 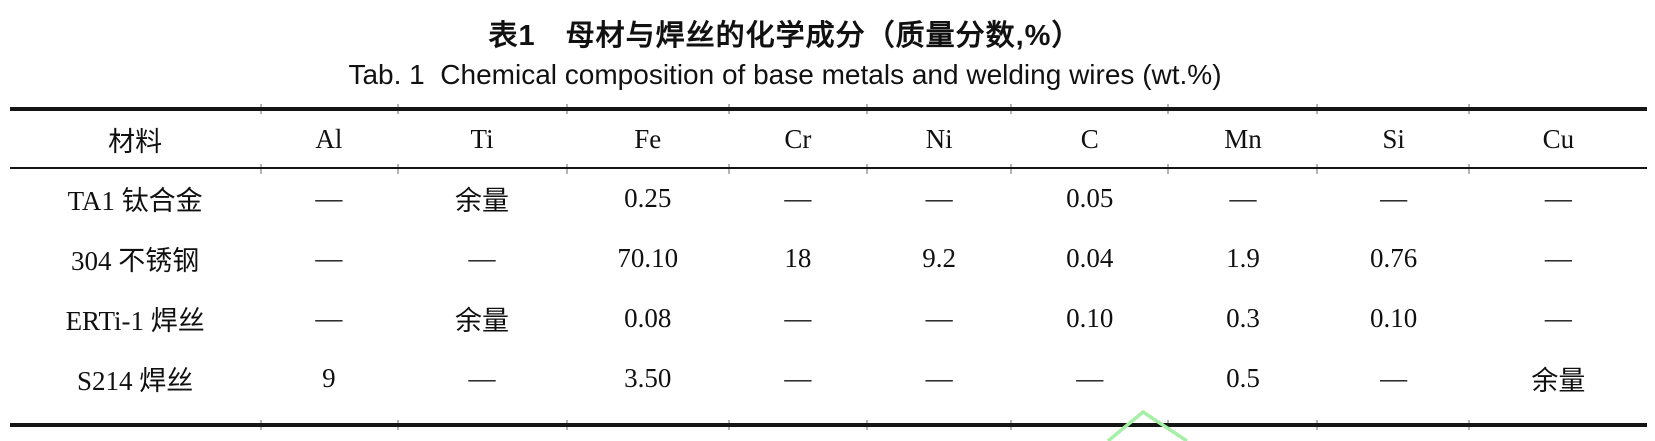 What do you see at coordinates (648, 257) in the screenshot?
I see `table-cell: 70.10` at bounding box center [648, 257].